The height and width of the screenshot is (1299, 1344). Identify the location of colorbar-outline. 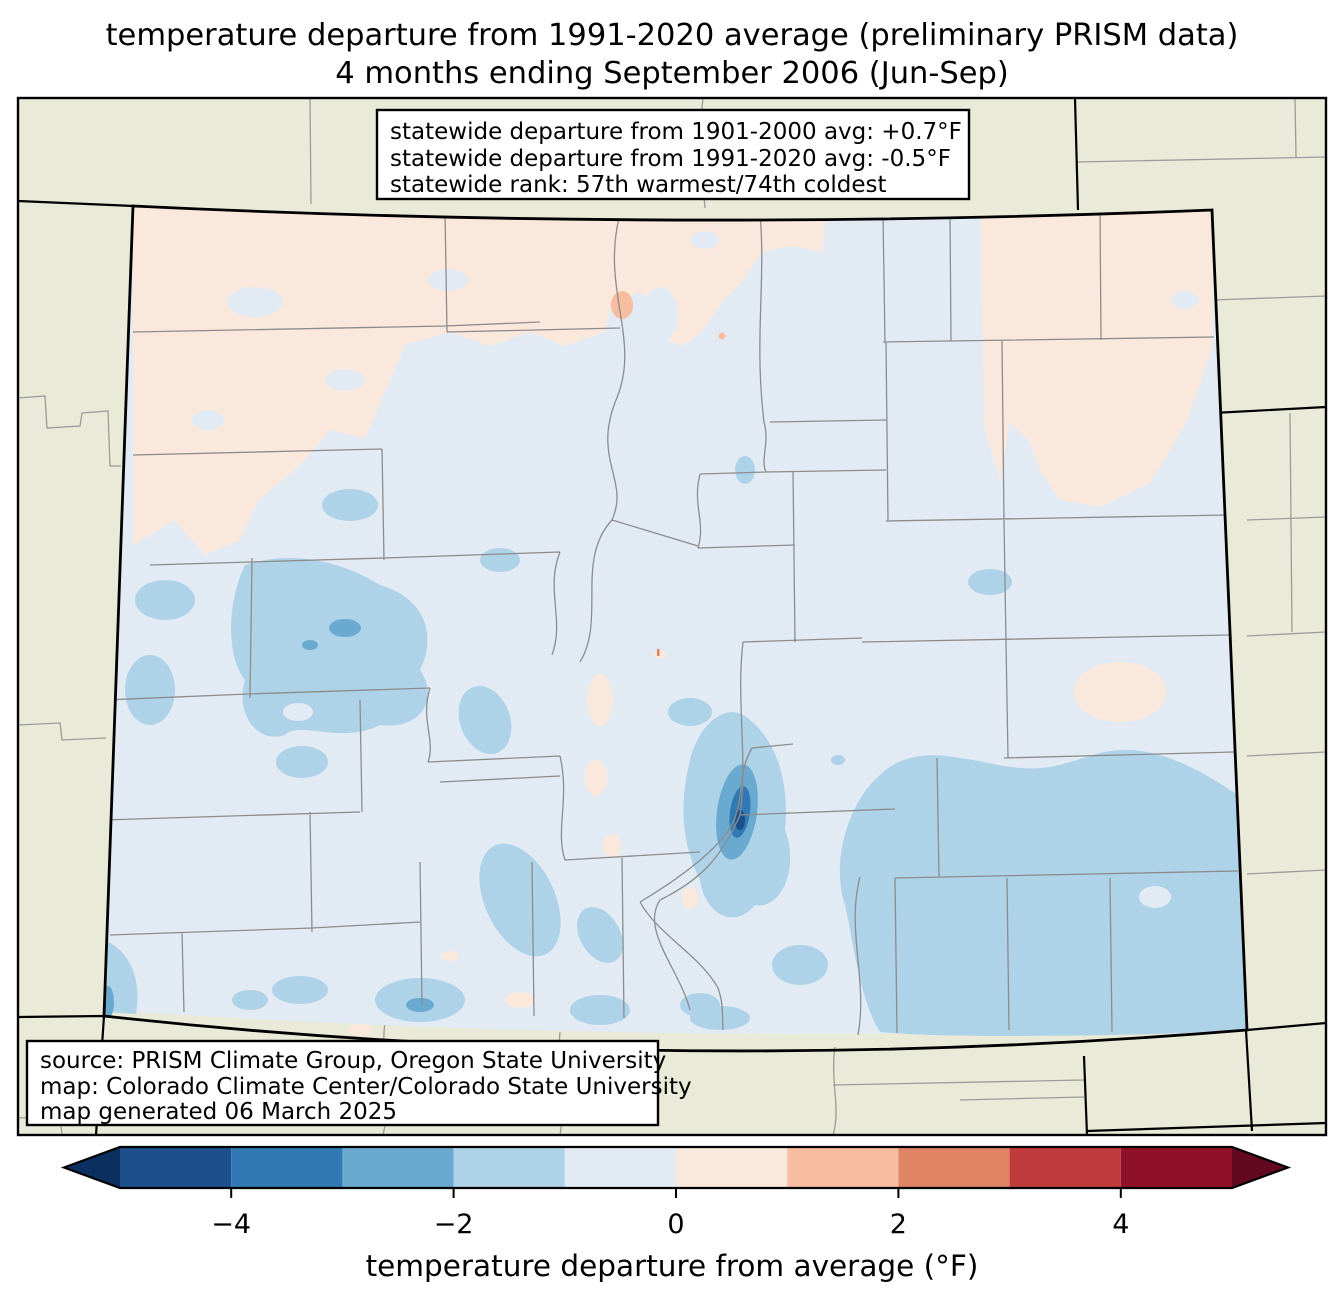
(676, 1167).